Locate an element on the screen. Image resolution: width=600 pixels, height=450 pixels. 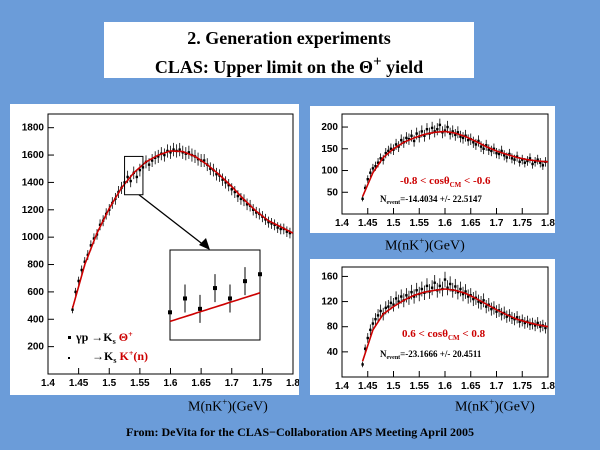
y-tick-label: 1800 is located at coordinates (33, 128).